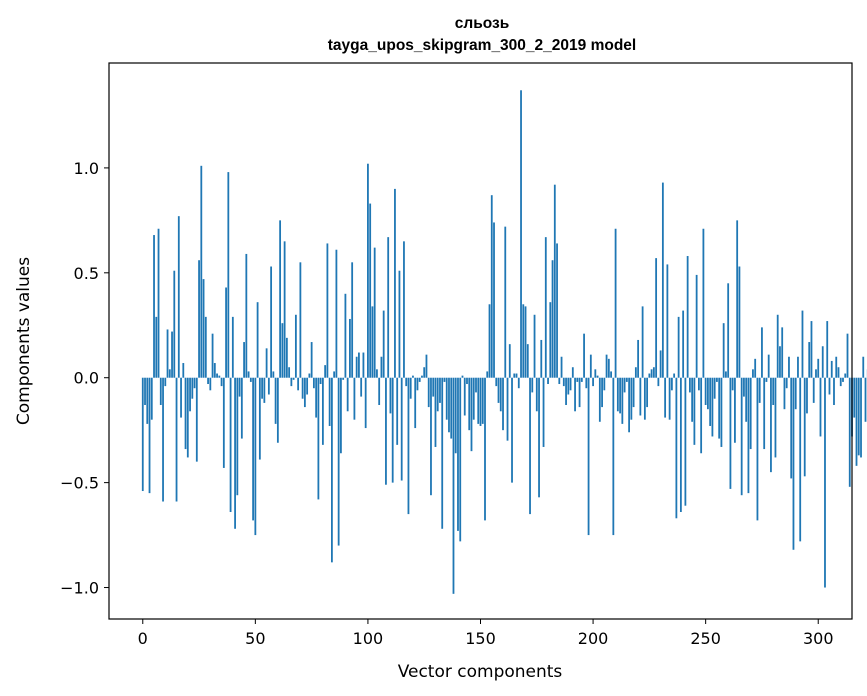 The image size is (867, 696). I want to click on x-tick-label-5: 250, so click(705, 638).